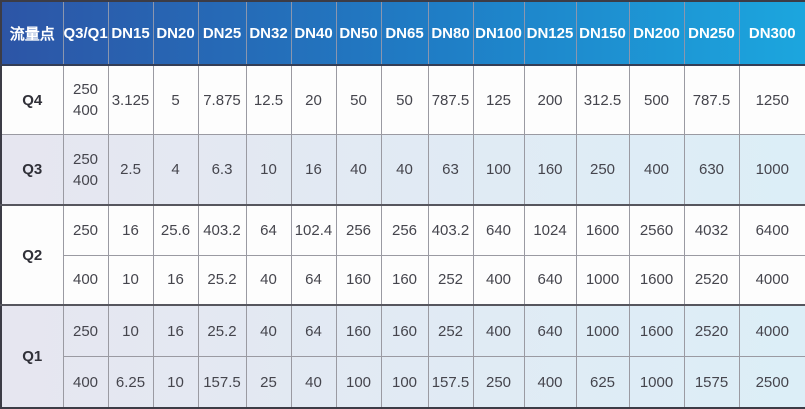 Image resolution: width=805 pixels, height=409 pixels. Describe the element at coordinates (656, 33) in the screenshot. I see `header-cell-dn200: DN200` at that location.